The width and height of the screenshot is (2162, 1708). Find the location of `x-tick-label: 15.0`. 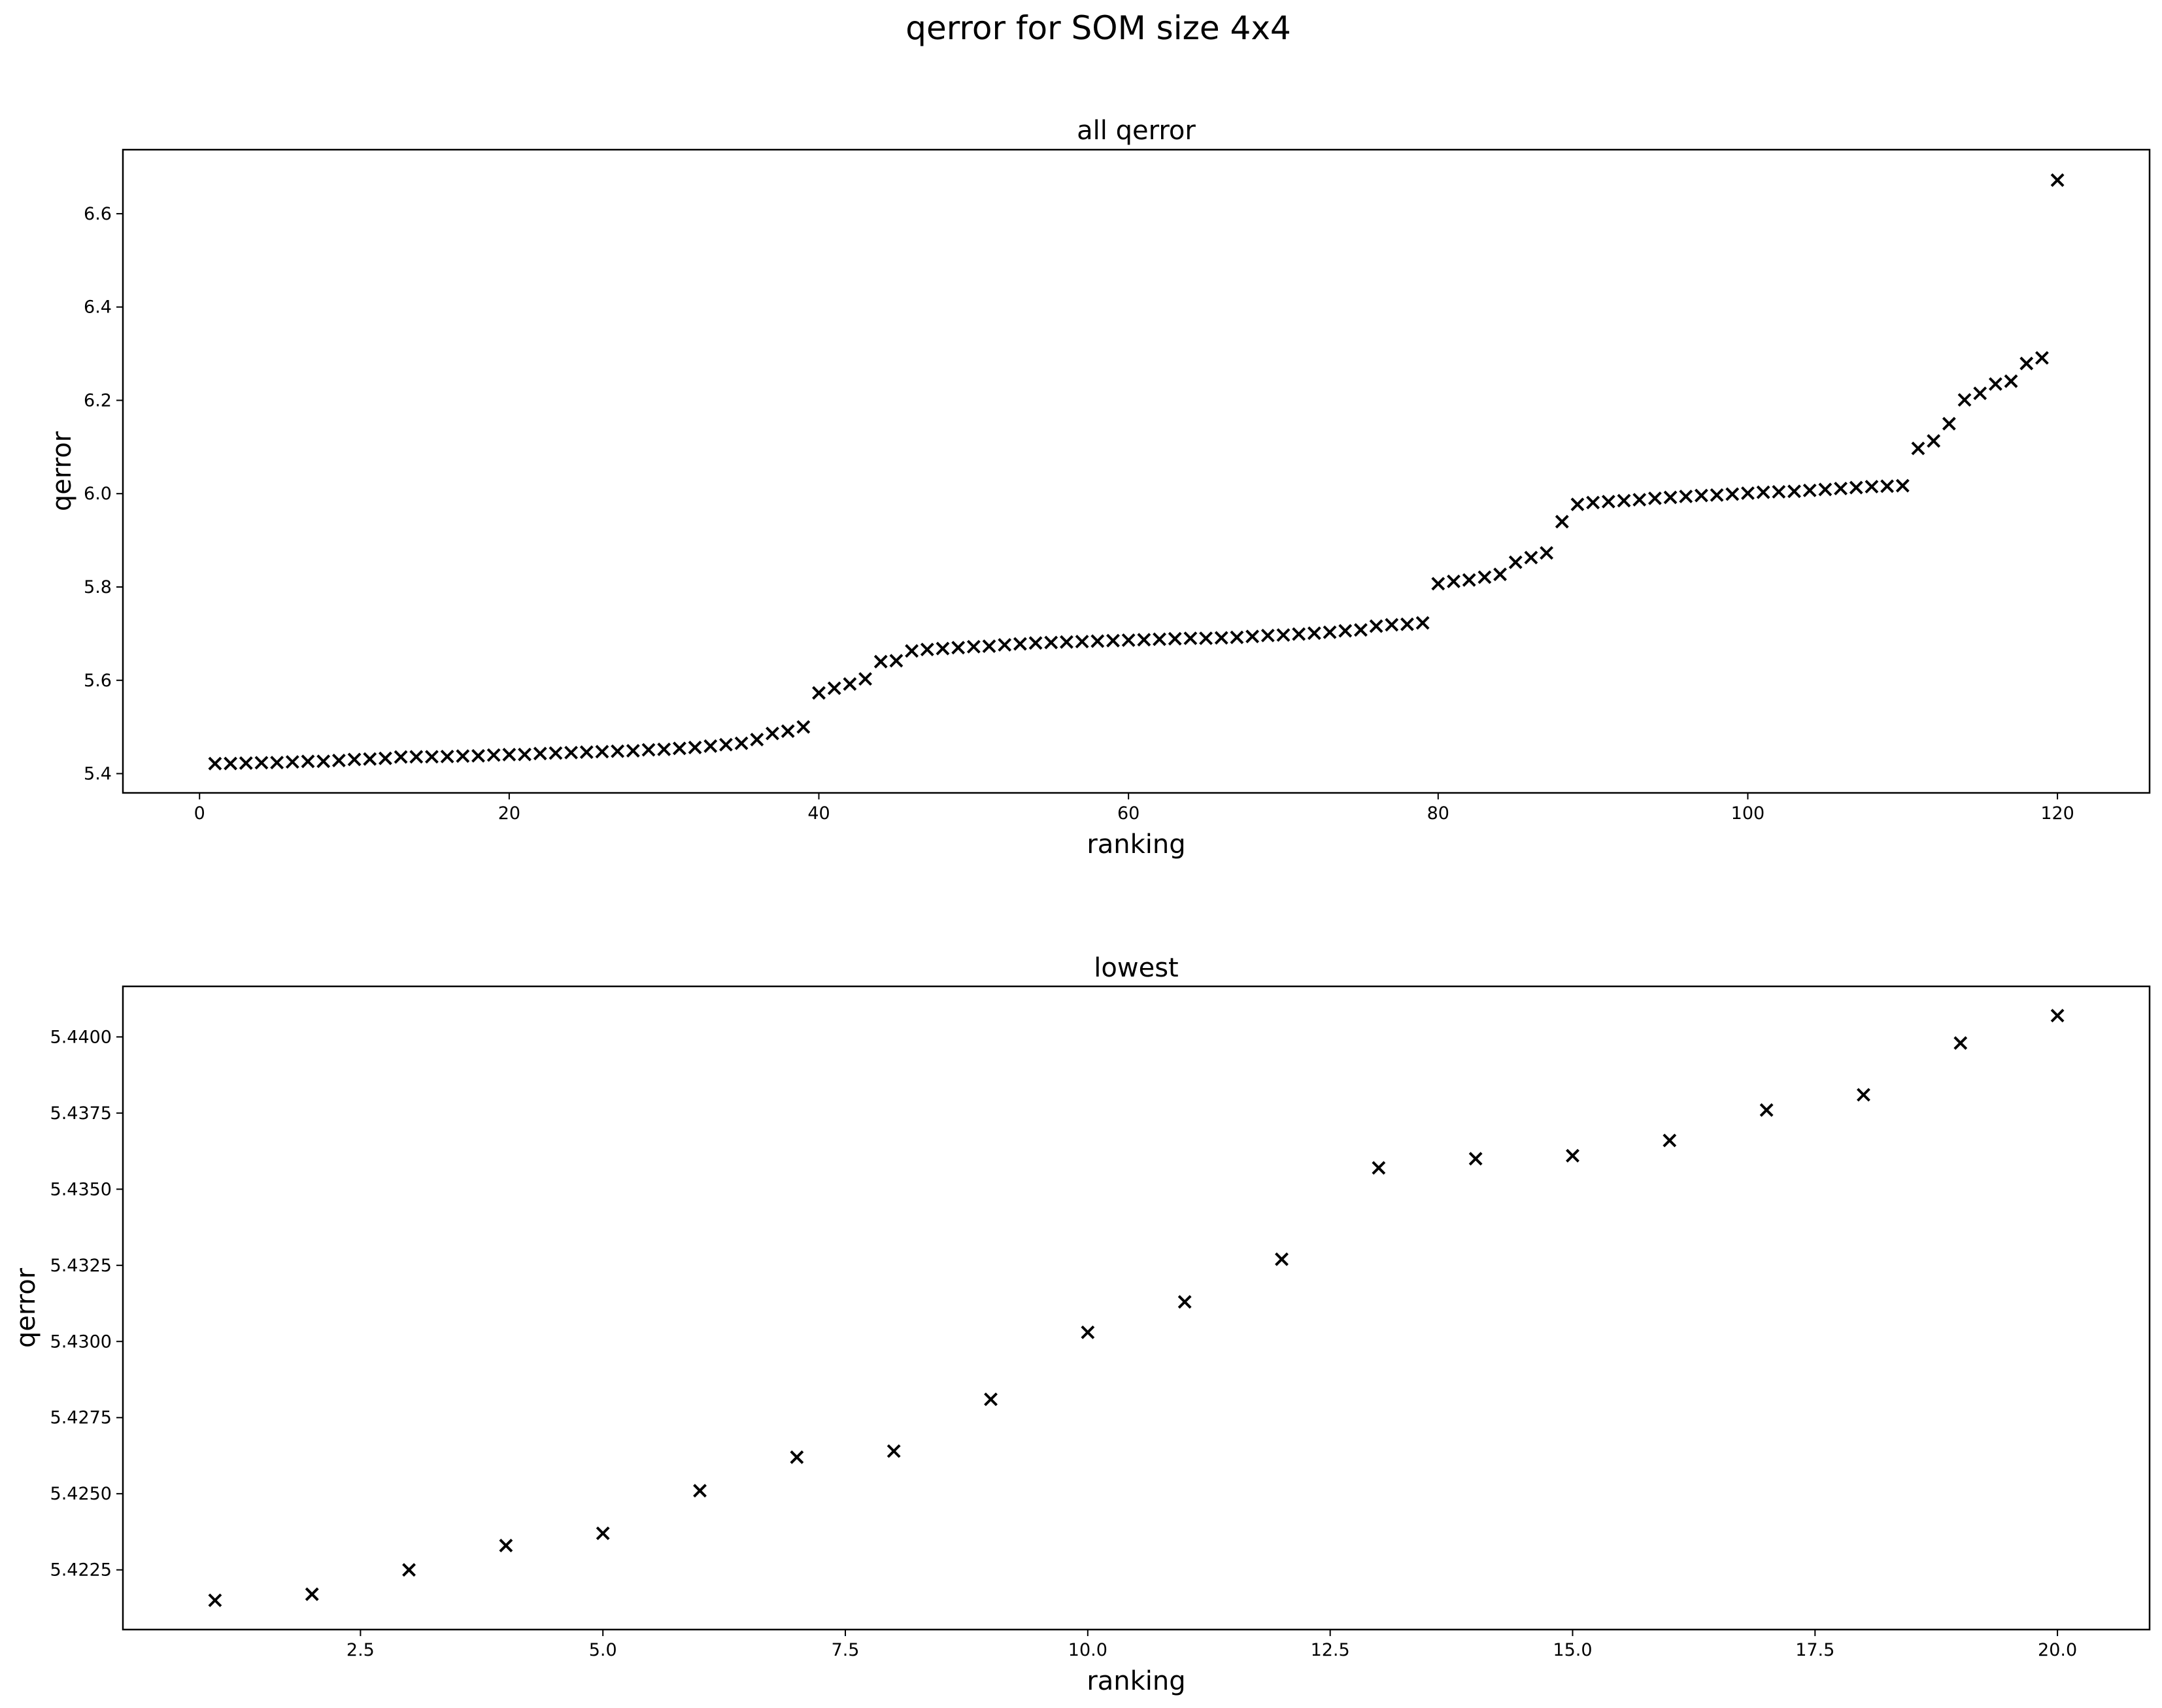

x-tick-label: 15.0 is located at coordinates (1573, 1650).